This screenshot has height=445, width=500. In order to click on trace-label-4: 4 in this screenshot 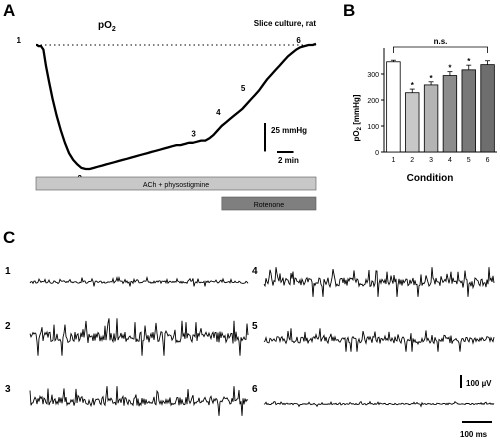, I will do `click(255, 271)`.